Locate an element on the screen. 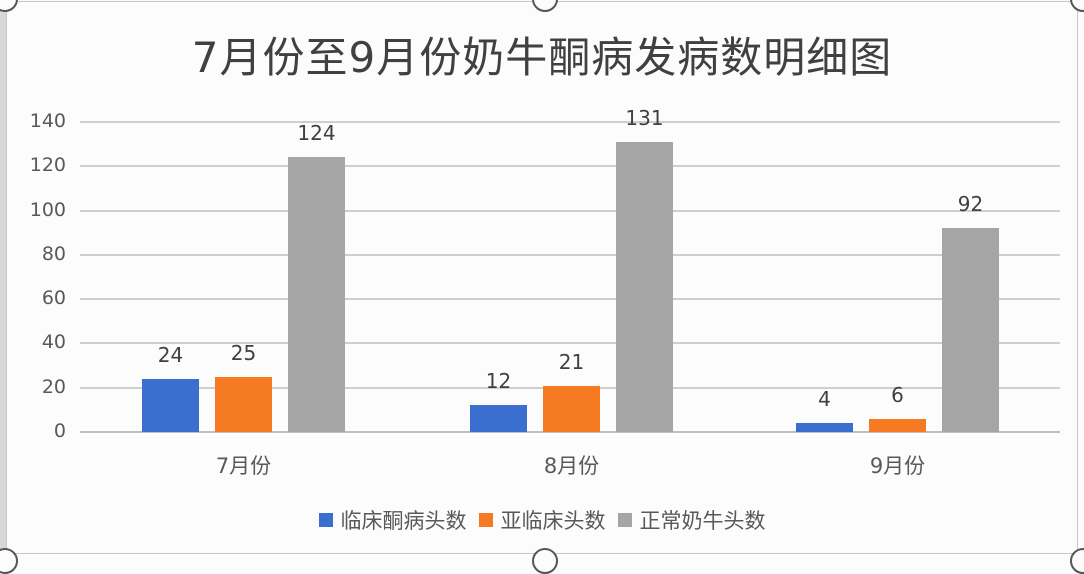 Image resolution: width=1084 pixels, height=574 pixels. data-label: 24 is located at coordinates (170, 354).